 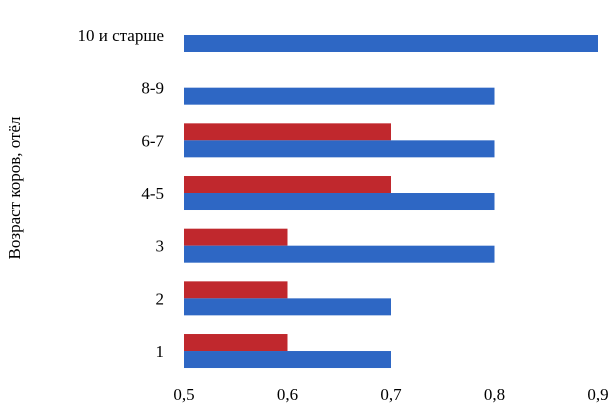 What do you see at coordinates (494, 394) in the screenshot?
I see `x-tick-label: 0,8` at bounding box center [494, 394].